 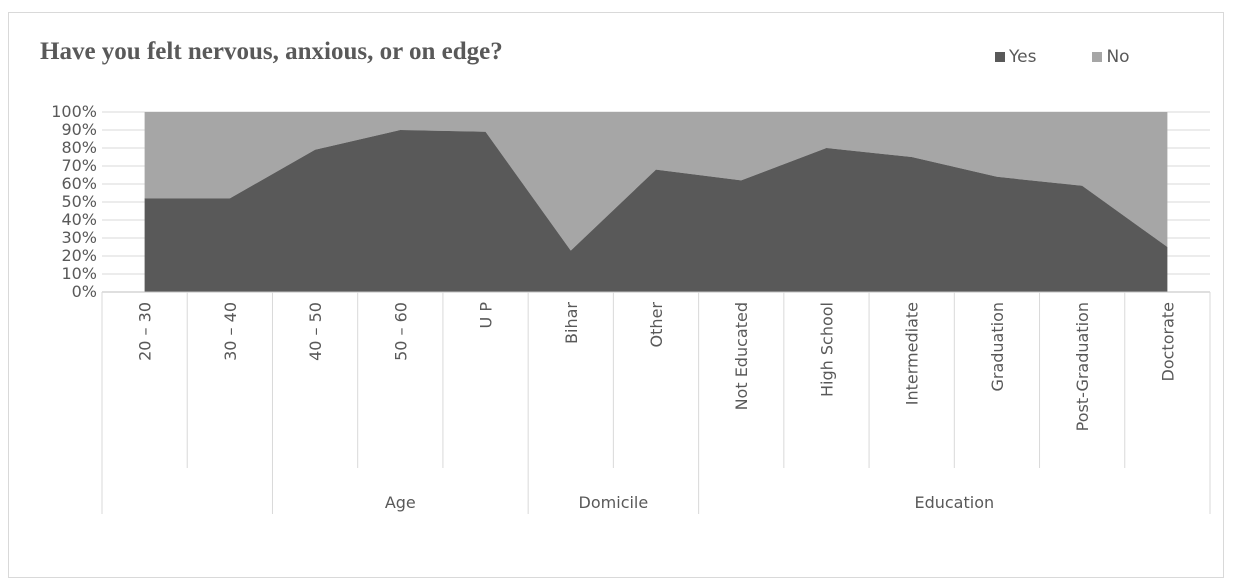 What do you see at coordinates (79, 255) in the screenshot?
I see `y-tick-label: 20%` at bounding box center [79, 255].